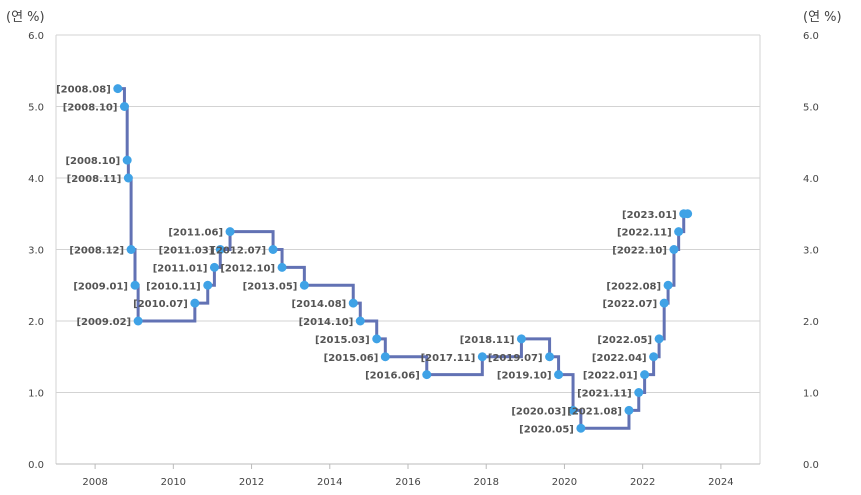 This screenshot has width=861, height=495. Describe the element at coordinates (392, 376) in the screenshot. I see `data-label: [2016.06]` at that location.